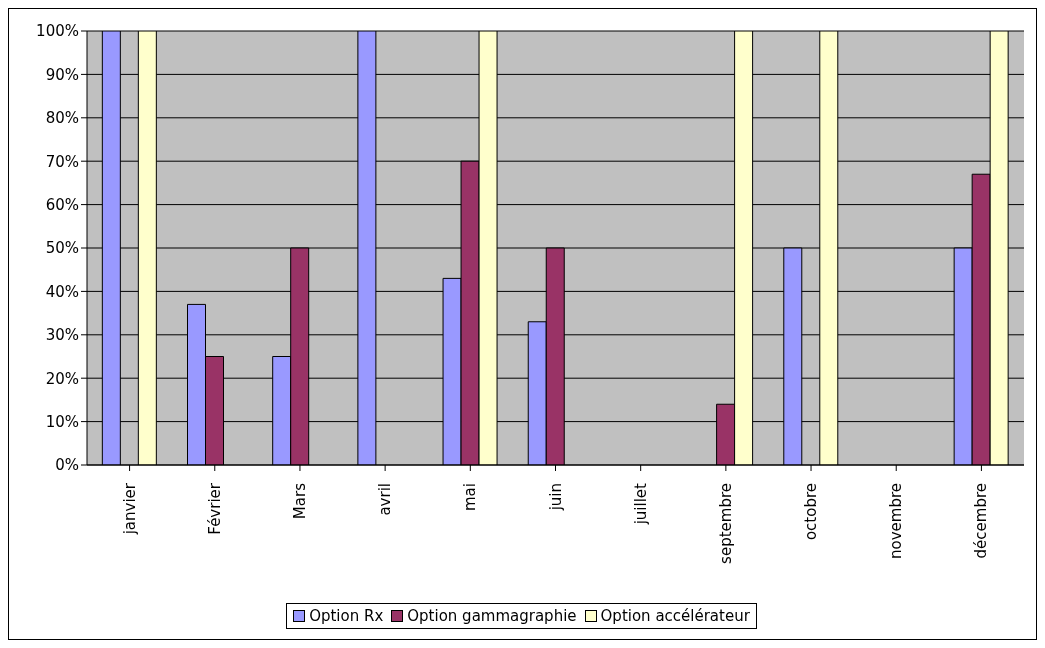 The width and height of the screenshot is (1045, 648). I want to click on y-tick-label: 0%, so click(67, 465).